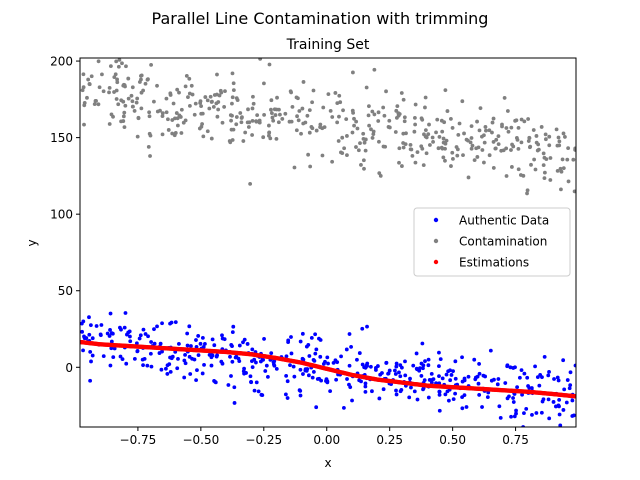  Describe the element at coordinates (504, 221) in the screenshot. I see `authentic-data-legend-label: Authentic Data` at that location.